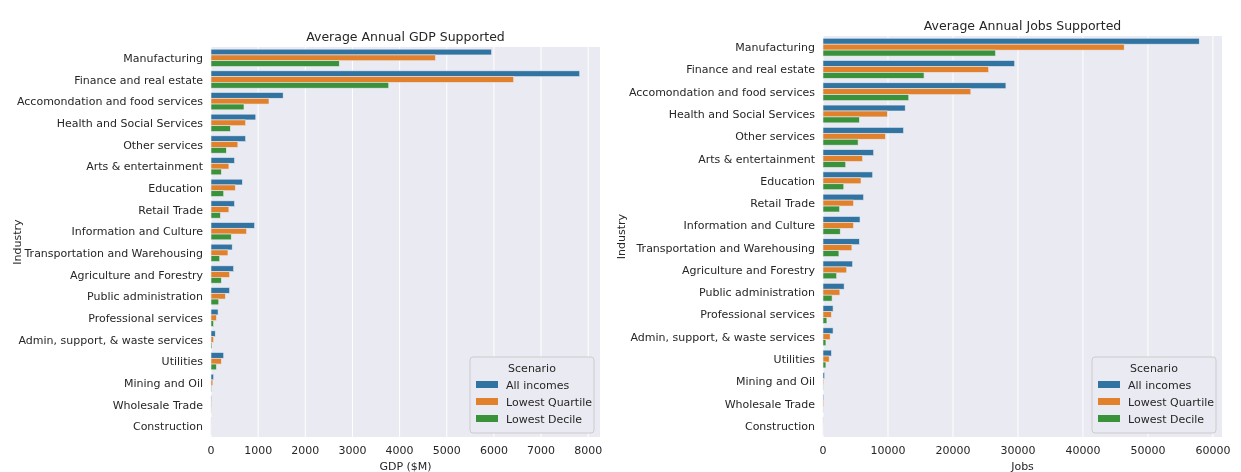 The image size is (1241, 472). I want to click on x-tick-label: 10000, so click(888, 450).